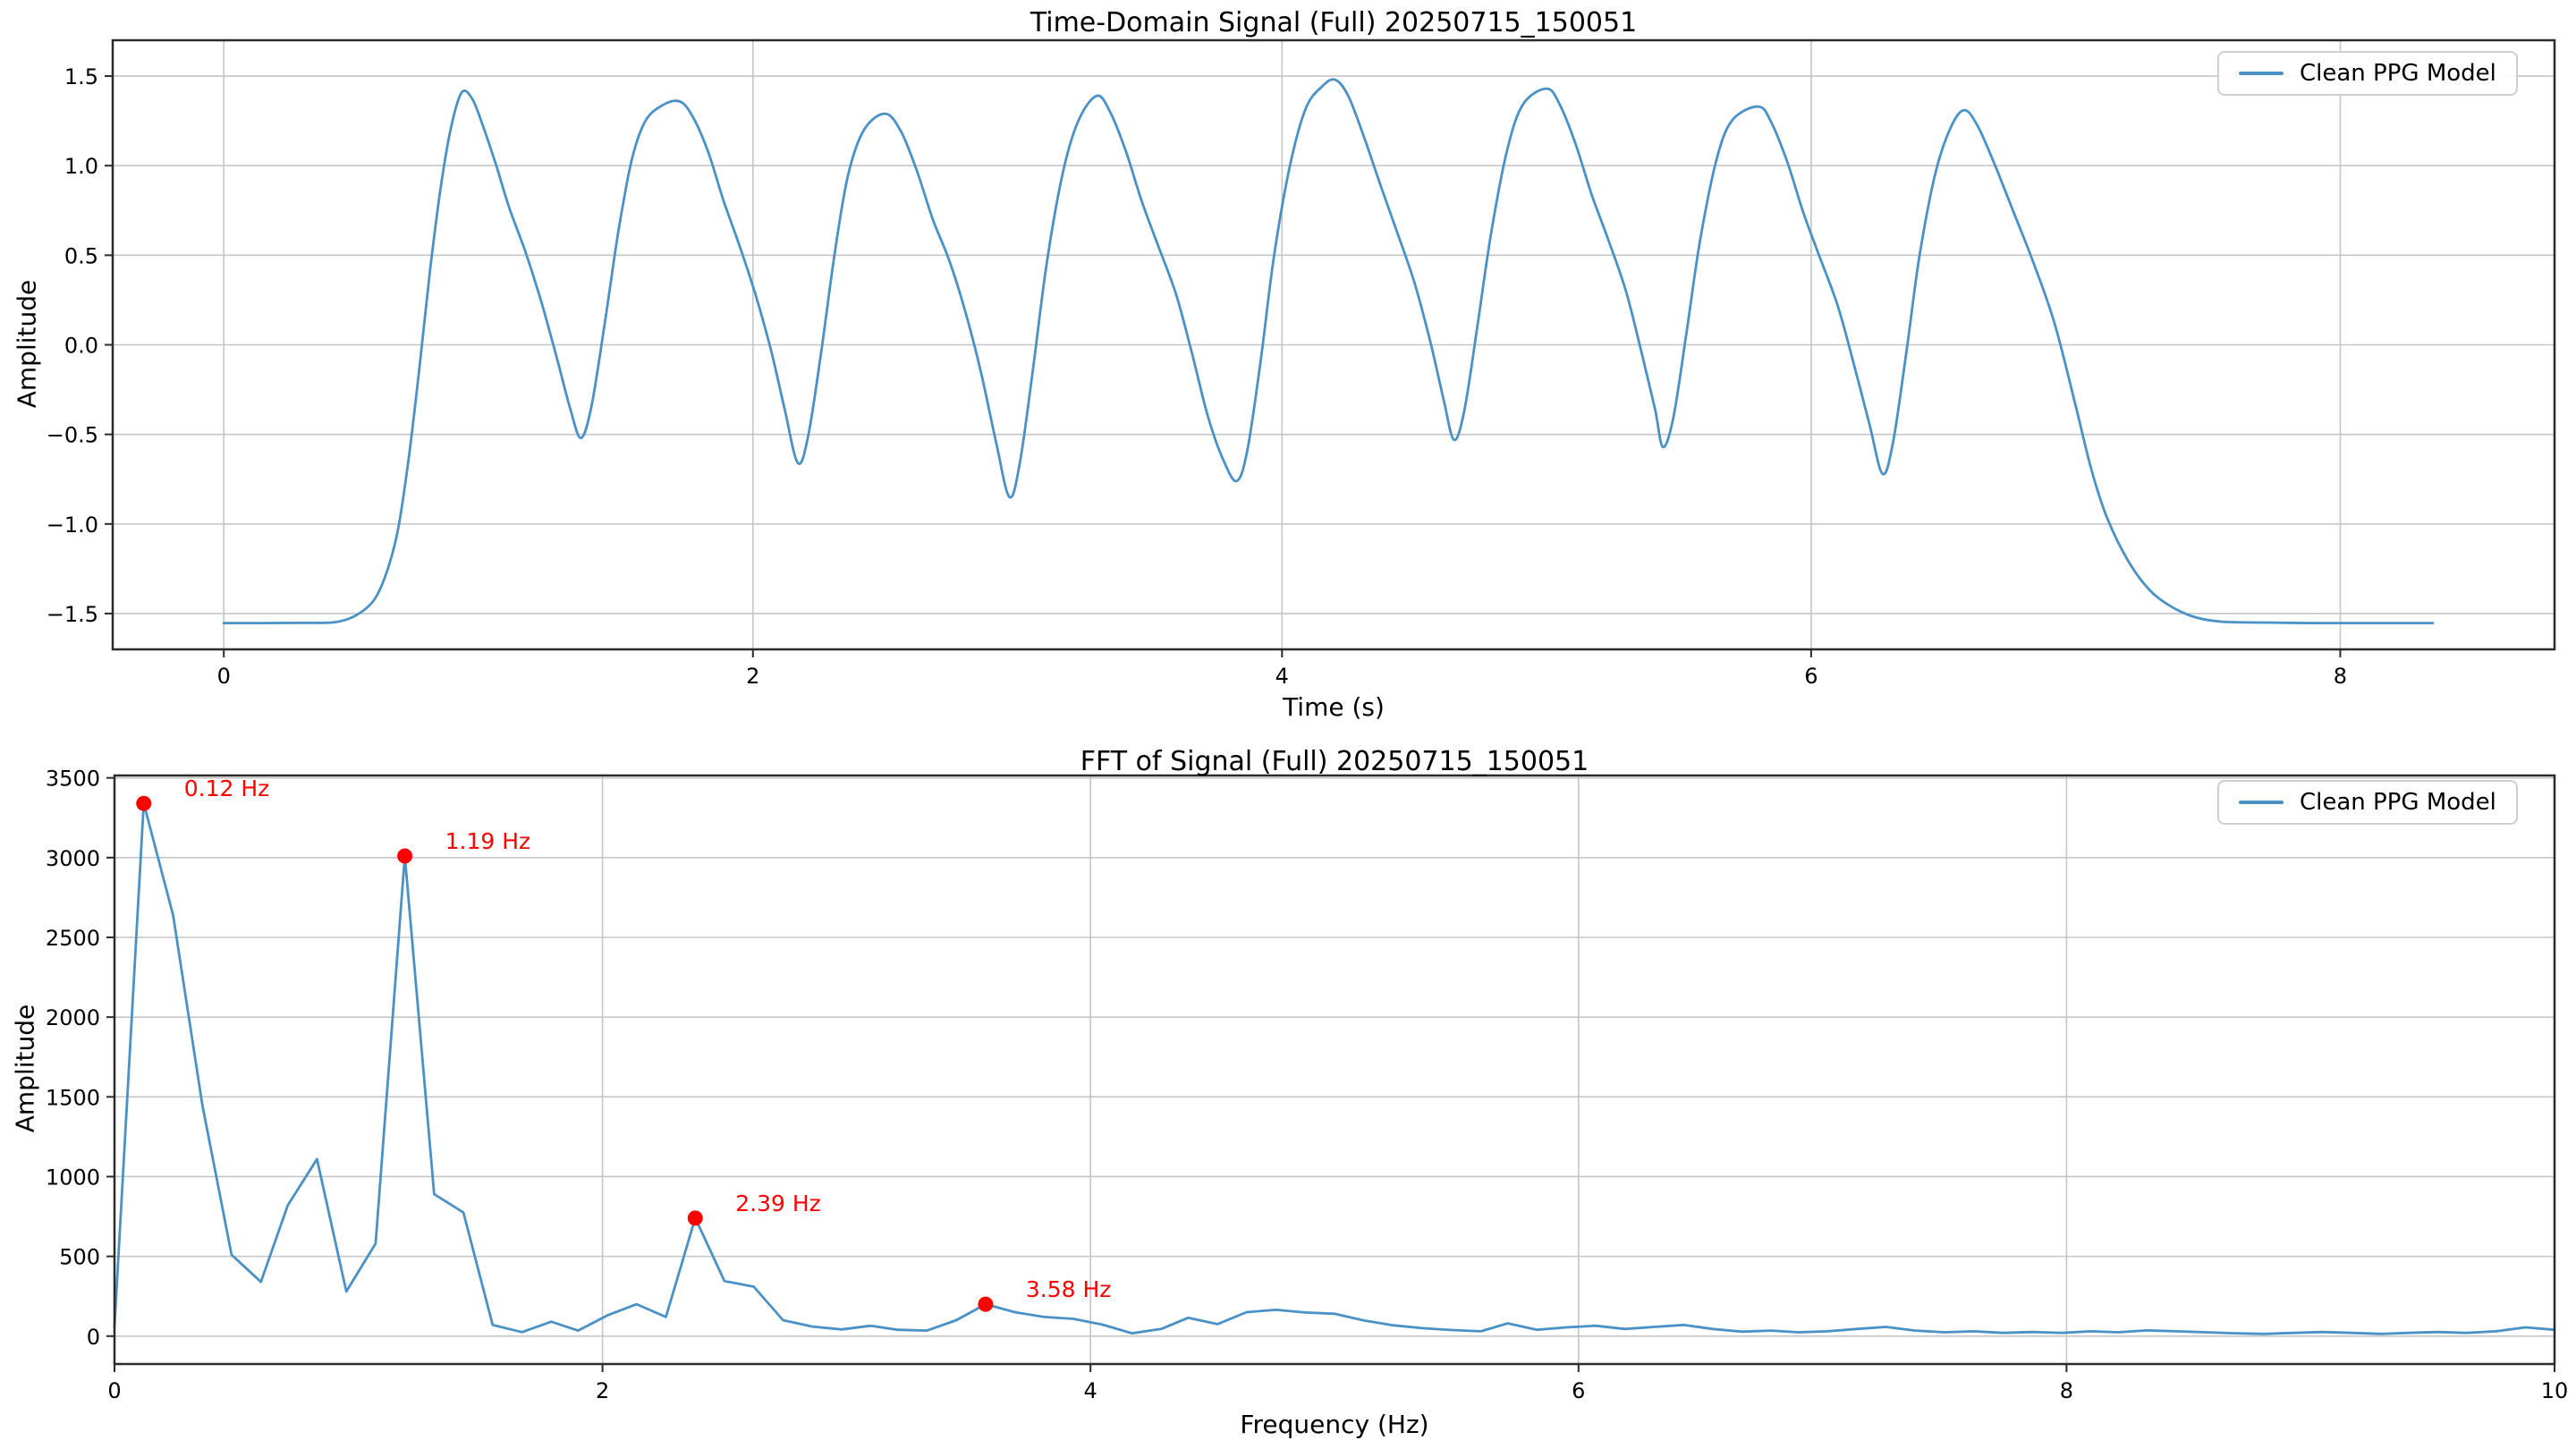  I want to click on peak-frequency-annotation: 3.58 Hz, so click(1069, 1289).